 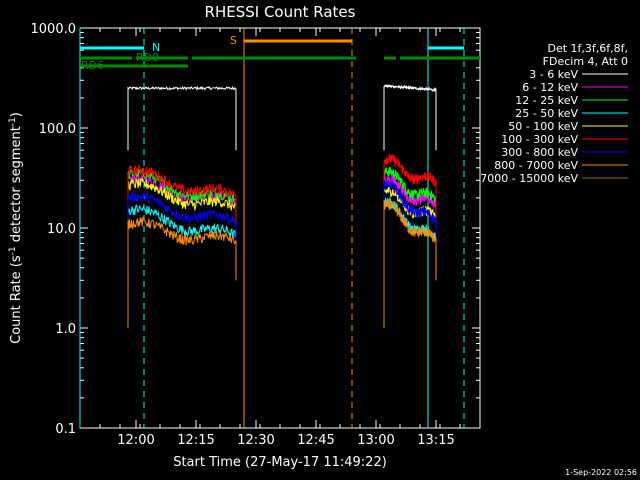 I want to click on x-tick-label: 12:30, so click(x=255, y=440).